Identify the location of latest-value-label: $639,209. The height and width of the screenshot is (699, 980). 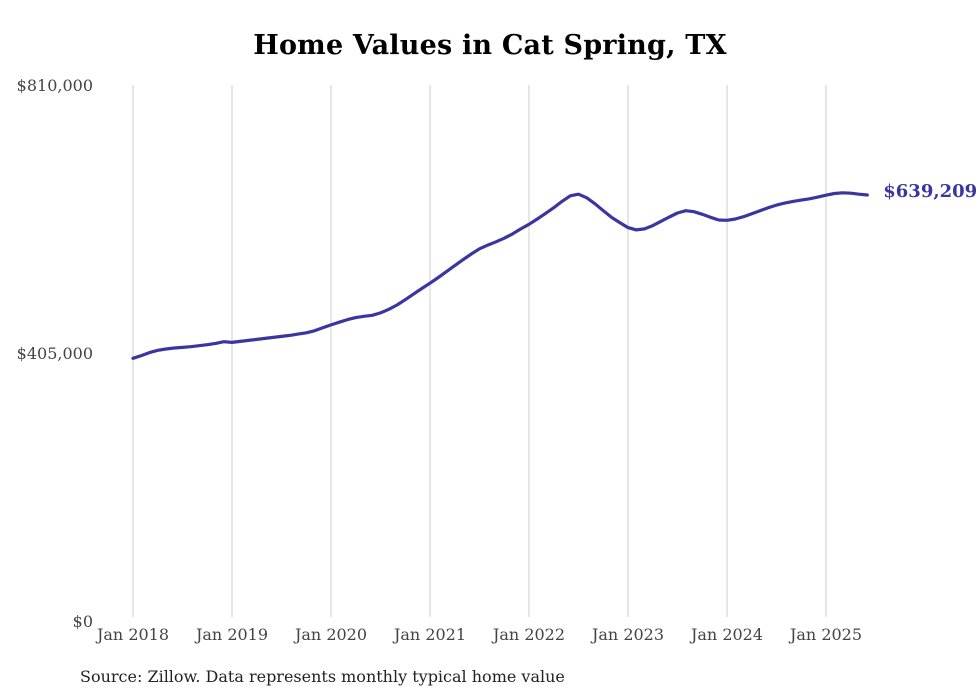
(930, 192).